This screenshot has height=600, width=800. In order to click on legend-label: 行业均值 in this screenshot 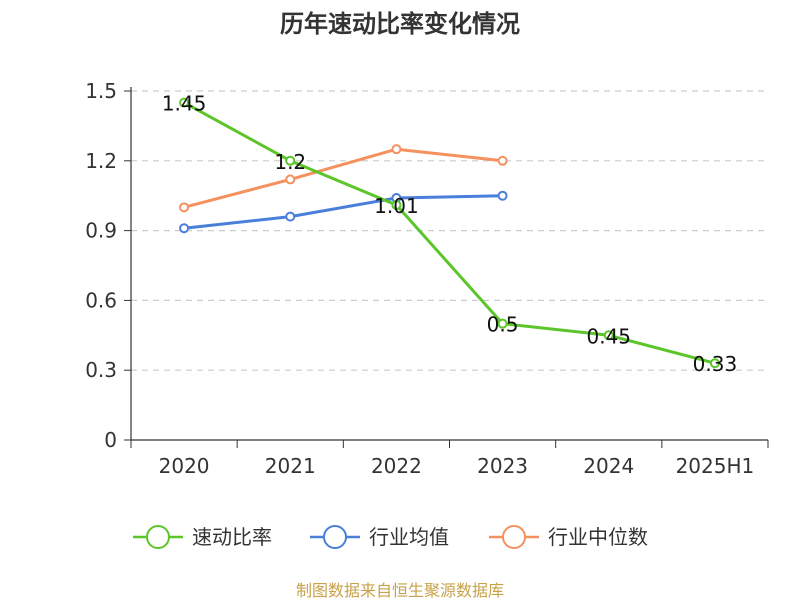, I will do `click(409, 537)`.